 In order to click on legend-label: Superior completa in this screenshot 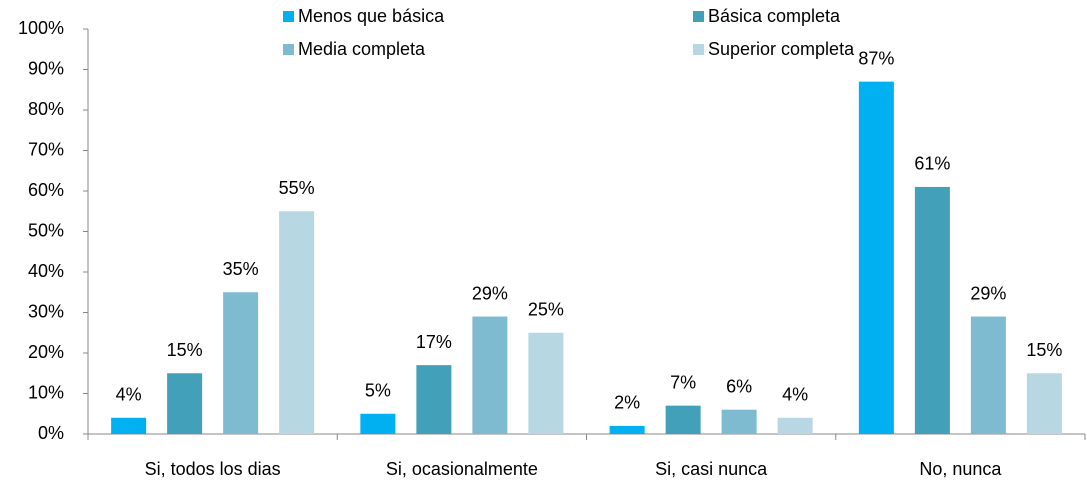, I will do `click(781, 49)`.